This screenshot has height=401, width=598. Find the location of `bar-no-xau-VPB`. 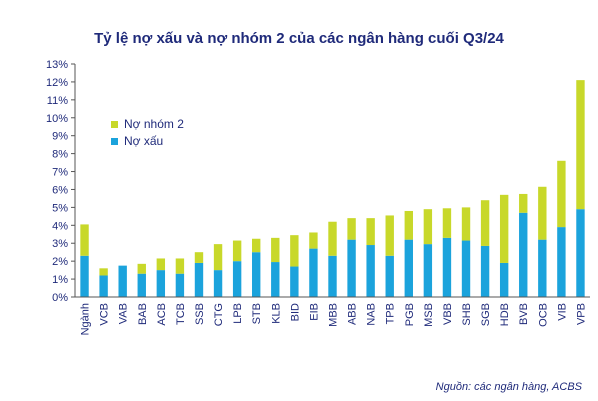

bar-no-xau-VPB is located at coordinates (580, 253).